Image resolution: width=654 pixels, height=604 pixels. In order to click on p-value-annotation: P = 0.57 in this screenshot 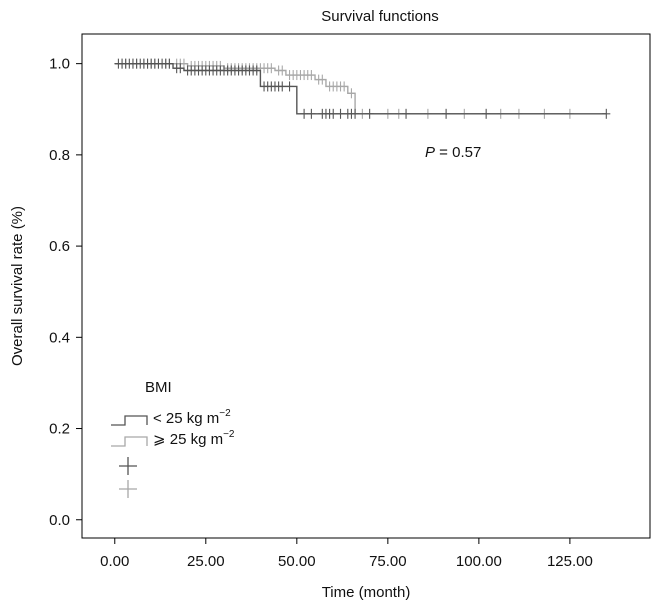, I will do `click(453, 152)`.